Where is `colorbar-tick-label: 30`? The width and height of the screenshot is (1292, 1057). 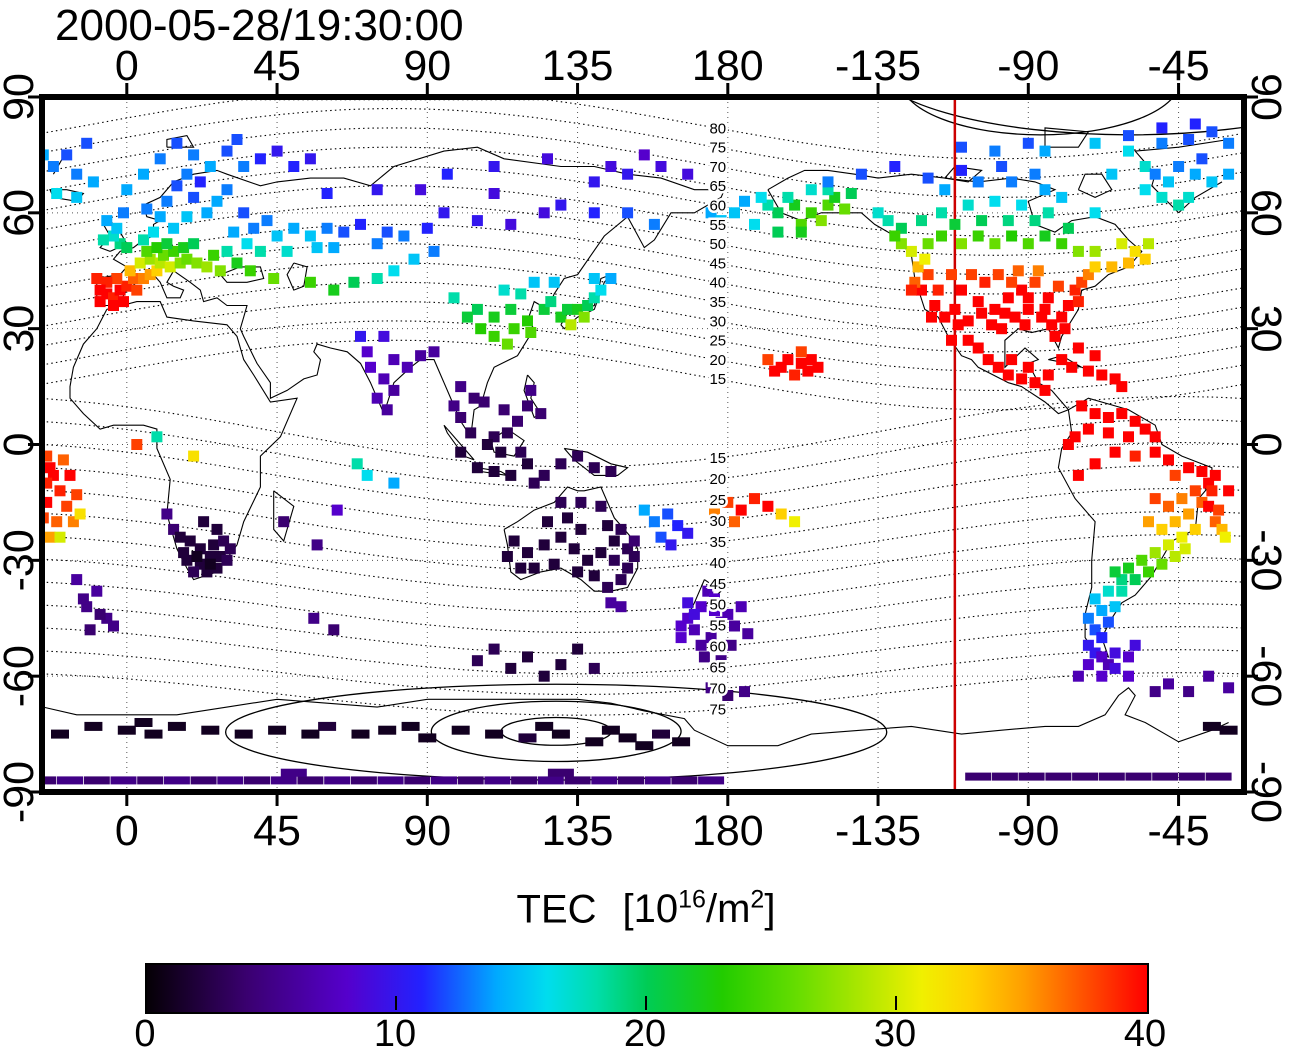 colorbar-tick-label: 30 is located at coordinates (895, 1034).